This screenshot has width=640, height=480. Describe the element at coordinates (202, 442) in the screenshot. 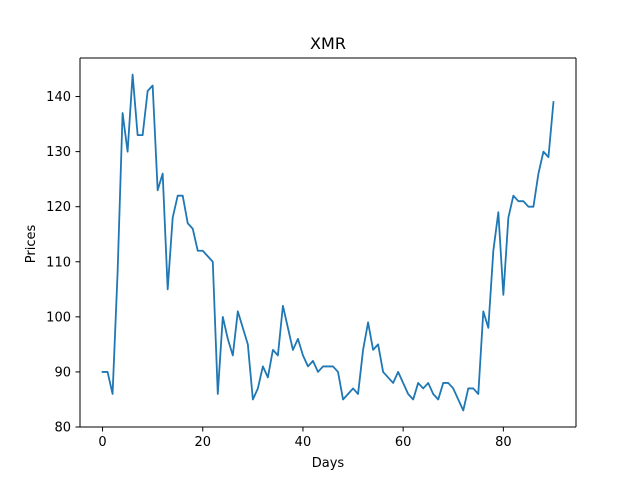

I see `x-tick-label: 20` at that location.